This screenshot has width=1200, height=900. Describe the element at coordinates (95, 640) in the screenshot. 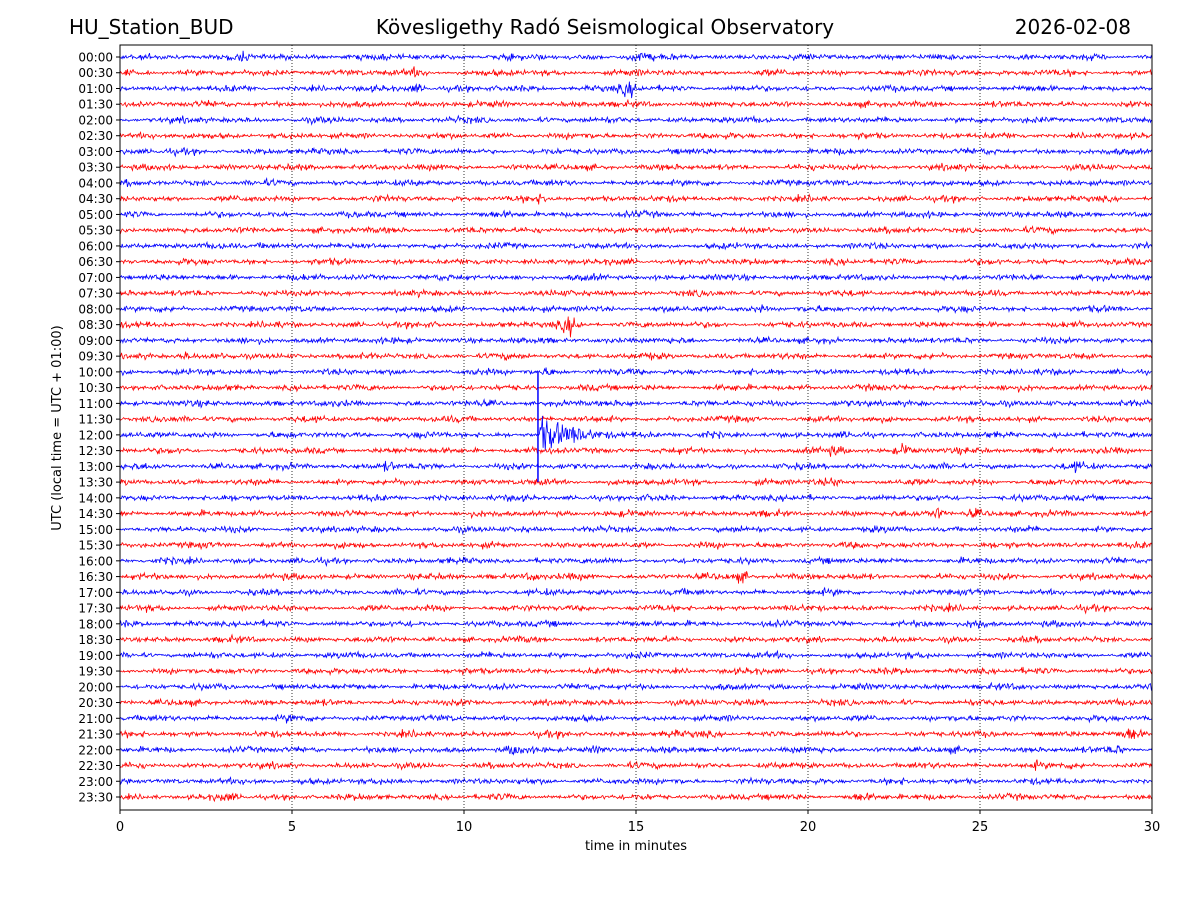

I see `y-tick-label: 18:30` at that location.